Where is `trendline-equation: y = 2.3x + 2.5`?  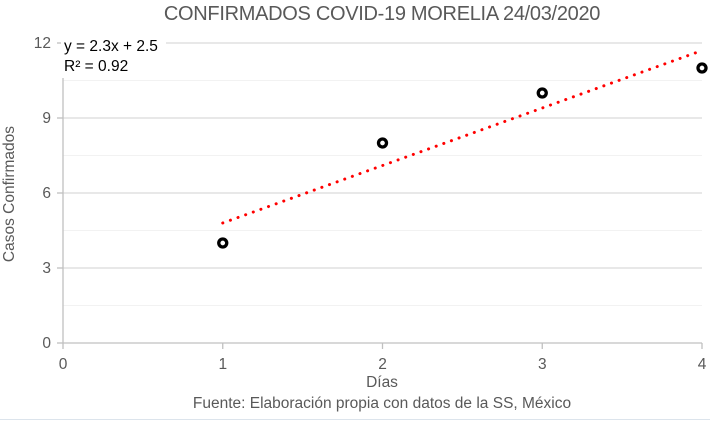 trendline-equation: y = 2.3x + 2.5 is located at coordinates (111, 46).